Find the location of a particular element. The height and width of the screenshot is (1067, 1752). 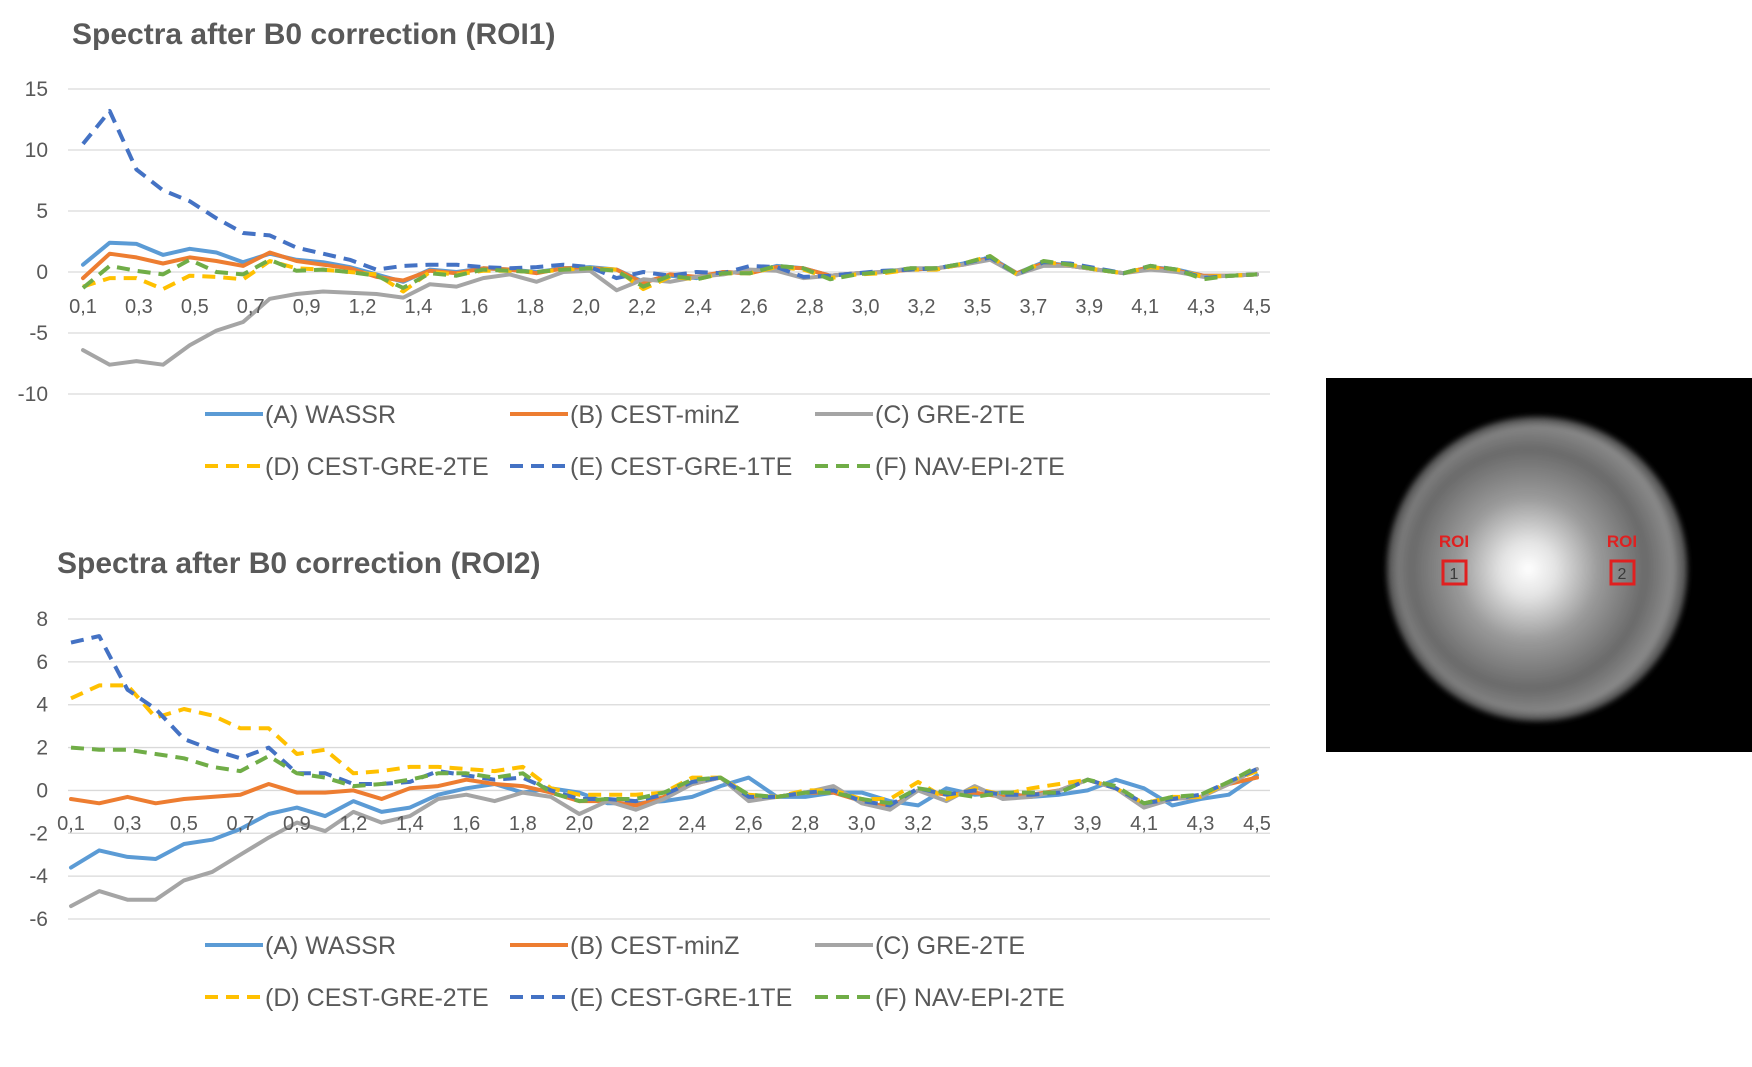

roi-1-number: 1 is located at coordinates (1454, 574).